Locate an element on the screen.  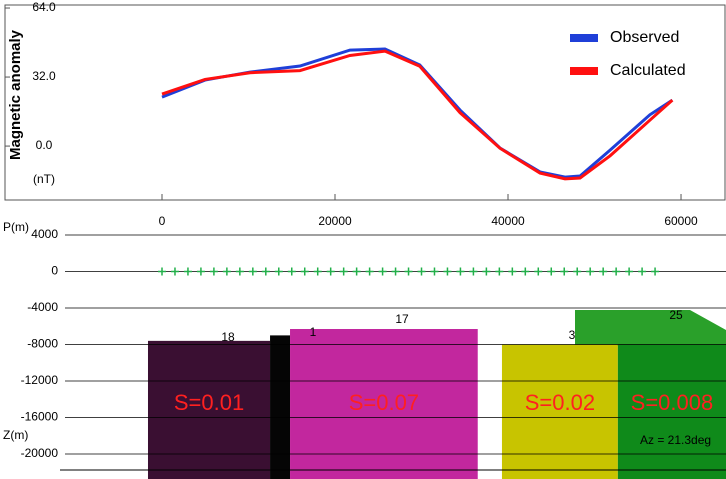
annotation: 18 is located at coordinates (228, 337).